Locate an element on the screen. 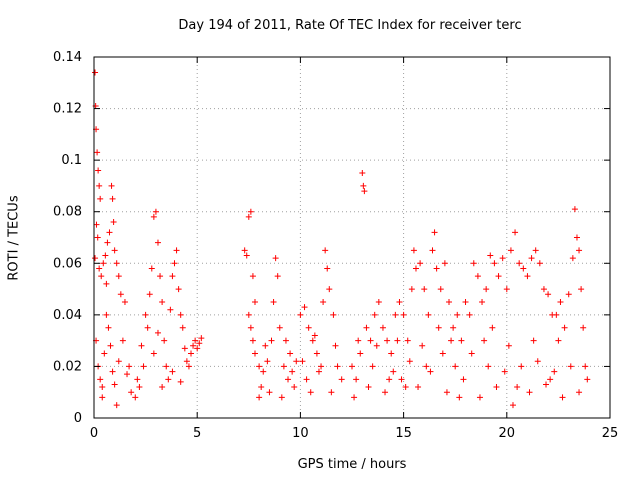 Image resolution: width=640 pixels, height=480 pixels. x-axis-label: GPS time / hours is located at coordinates (352, 464).